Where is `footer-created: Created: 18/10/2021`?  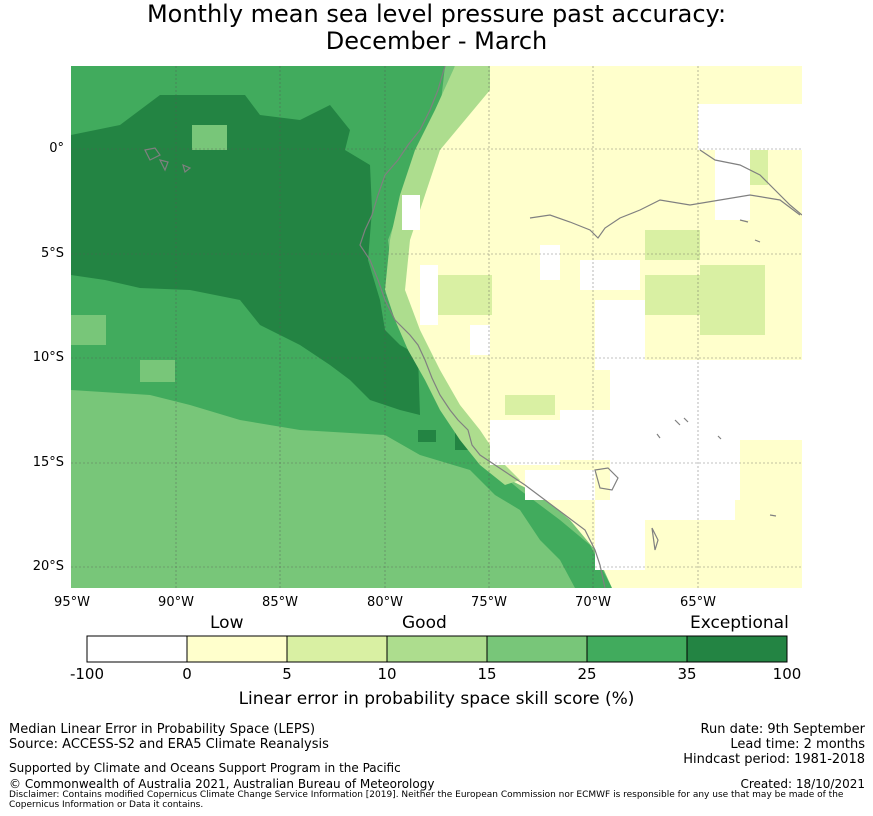
footer-created: Created: 18/10/2021 is located at coordinates (802, 784).